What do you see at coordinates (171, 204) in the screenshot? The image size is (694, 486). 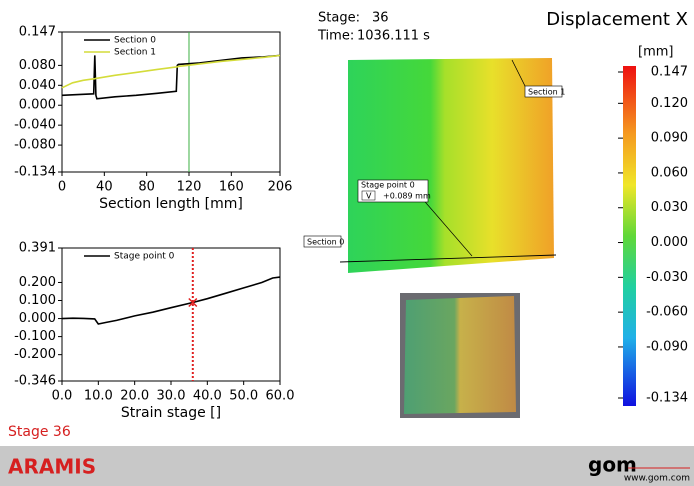 I see `x-axis-label: Section length [mm]` at bounding box center [171, 204].